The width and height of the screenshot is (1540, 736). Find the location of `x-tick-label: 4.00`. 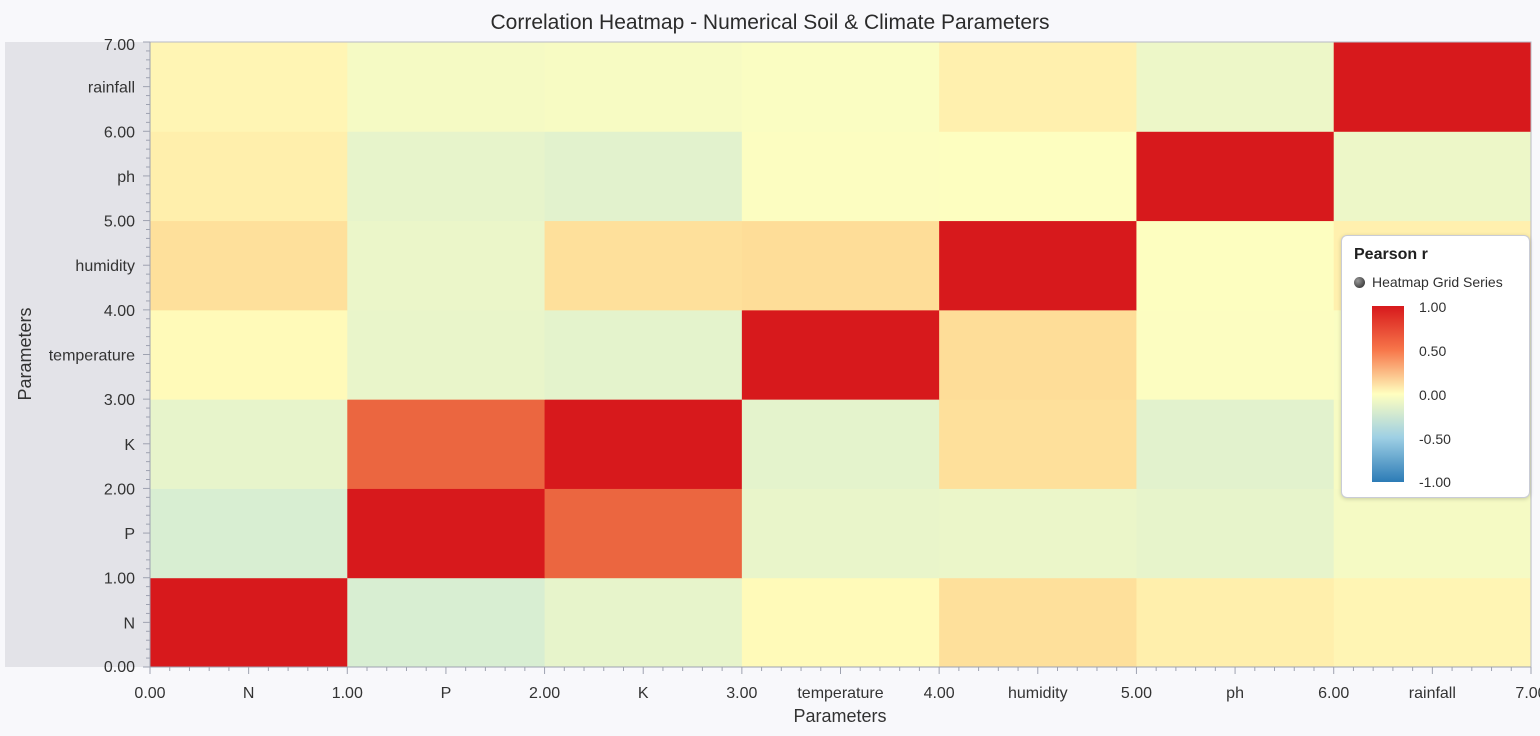

x-tick-label: 4.00 is located at coordinates (939, 693).